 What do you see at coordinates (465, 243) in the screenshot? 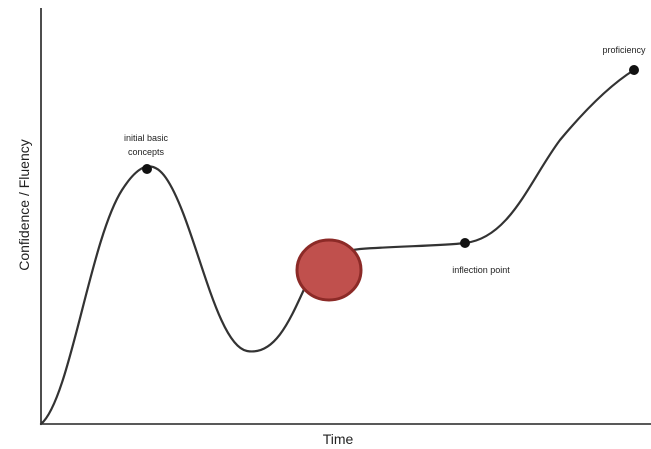
I see `inflection-point-dot` at bounding box center [465, 243].